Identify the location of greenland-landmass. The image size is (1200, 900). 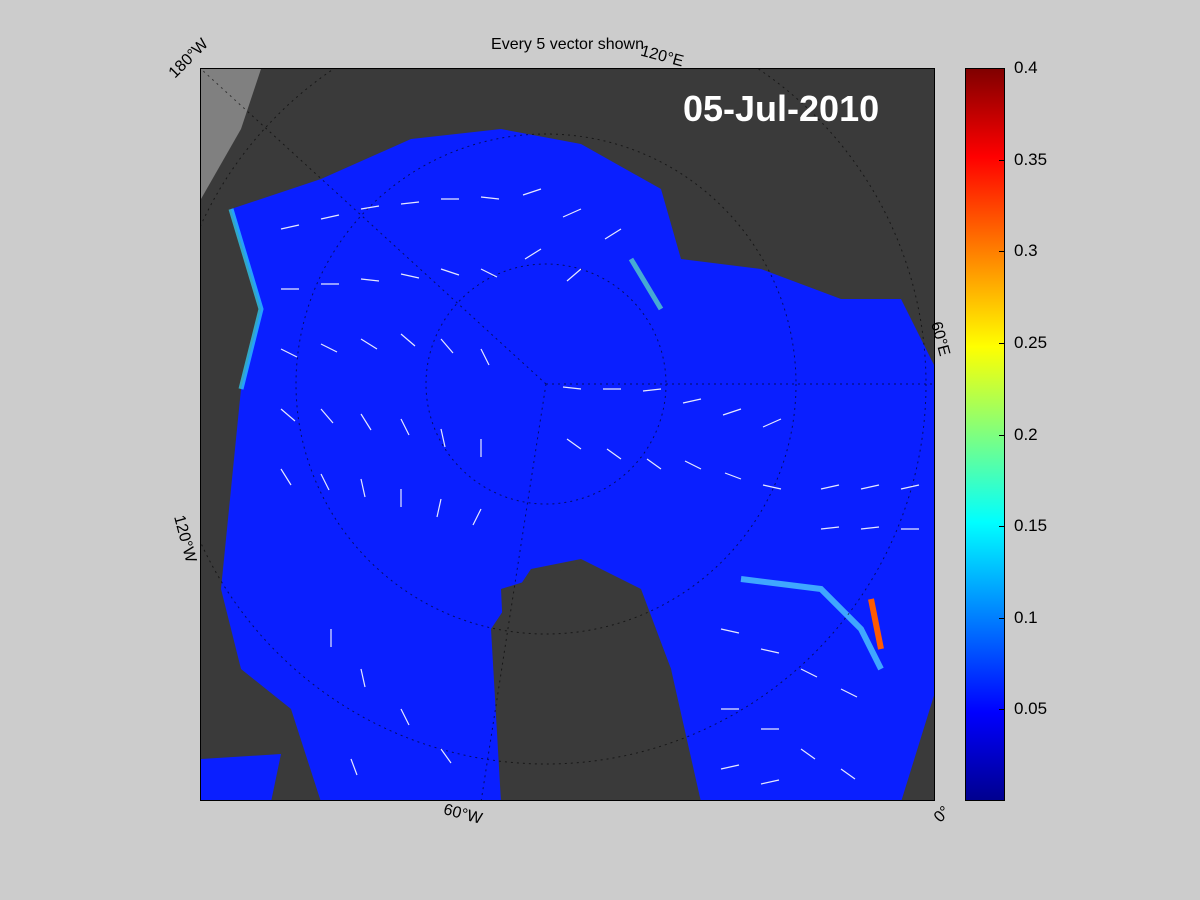
(596, 682).